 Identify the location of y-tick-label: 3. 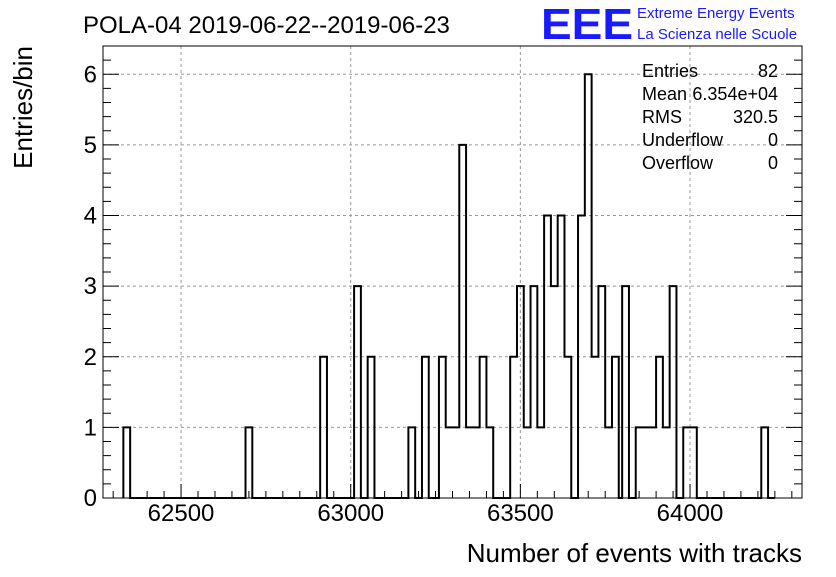
(90, 286).